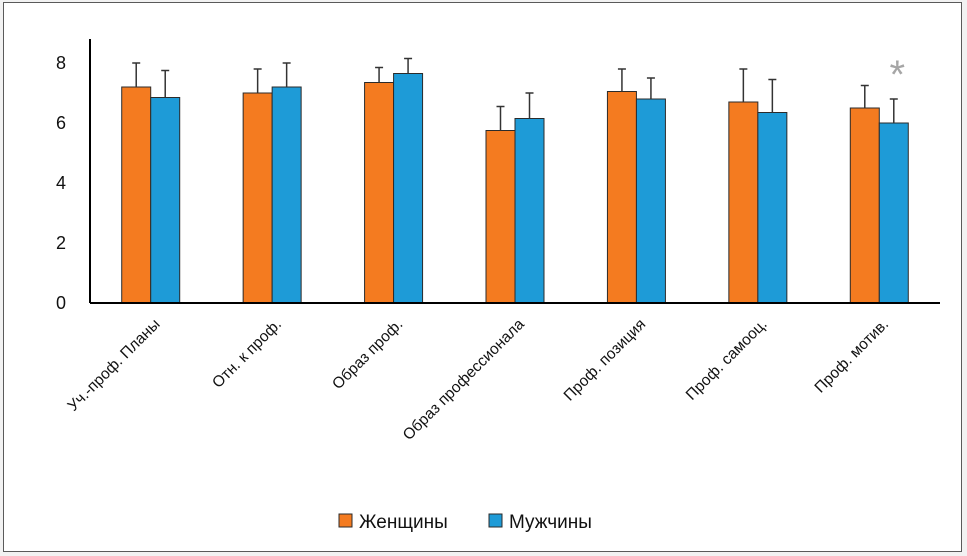 This screenshot has width=967, height=556. What do you see at coordinates (605, 360) in the screenshot?
I see `x-category-label: Проф. позиция` at bounding box center [605, 360].